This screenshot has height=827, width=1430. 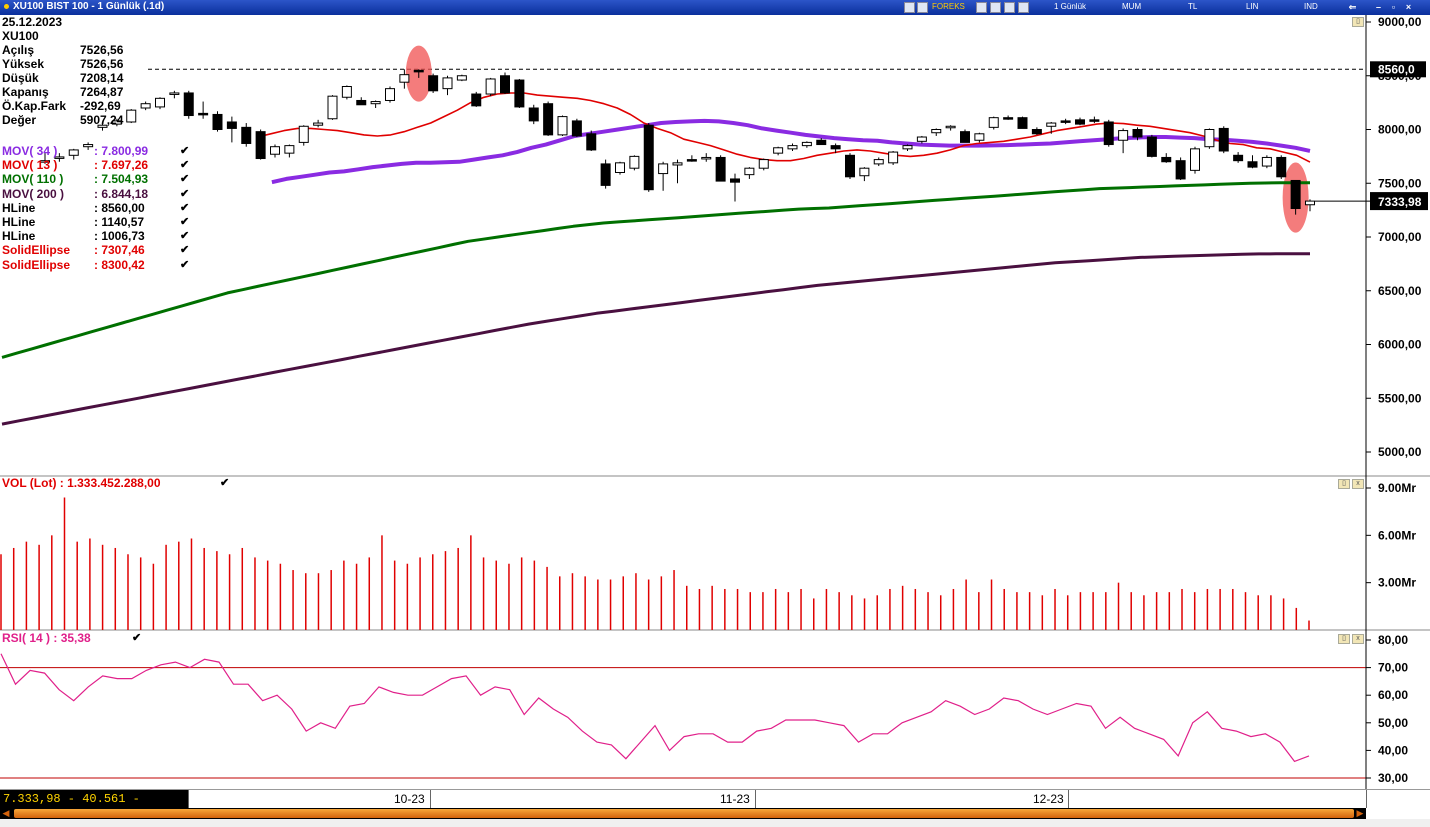 I want to click on indicator-row: HLine: 1006,73 ✔, so click(x=95, y=236).